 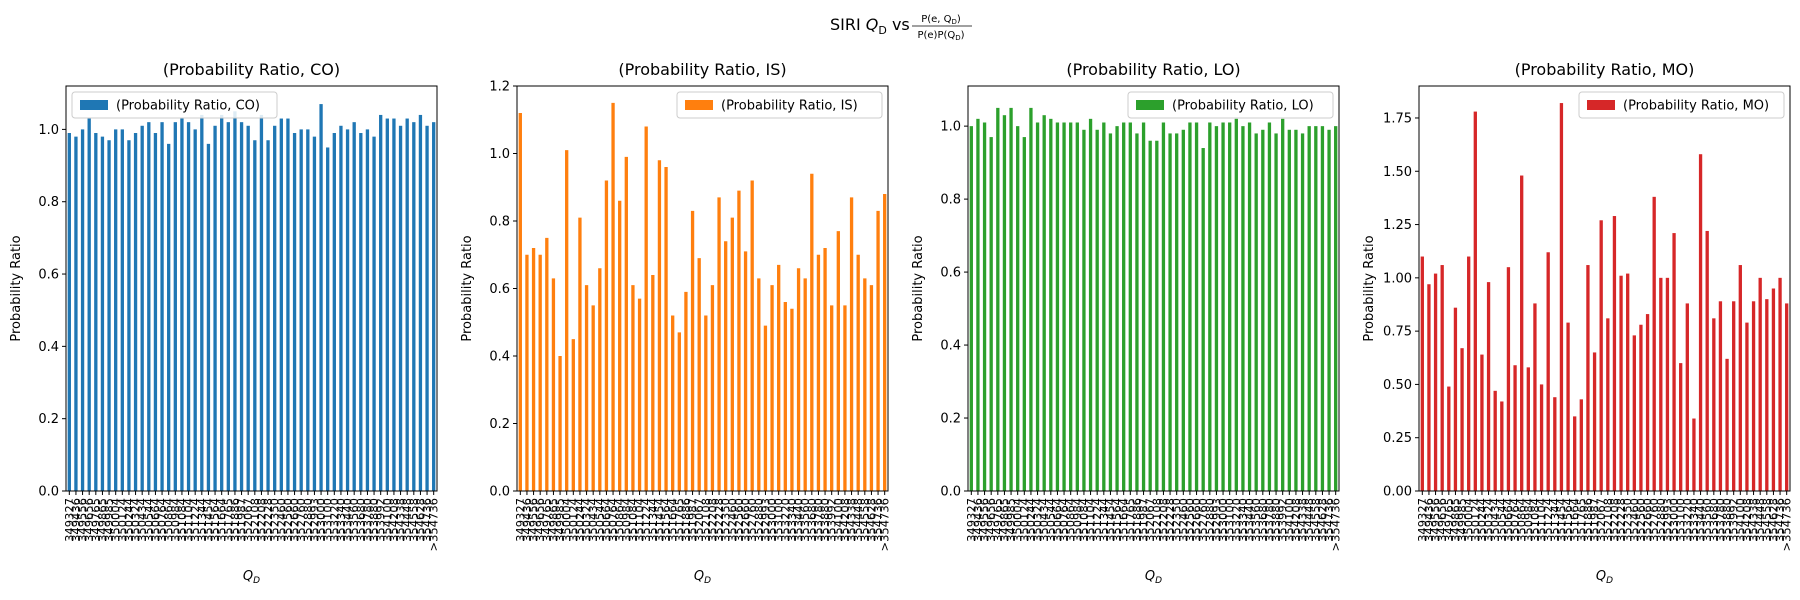 What do you see at coordinates (16, 288) in the screenshot?
I see `y-axis-label: Probability Ratio` at bounding box center [16, 288].